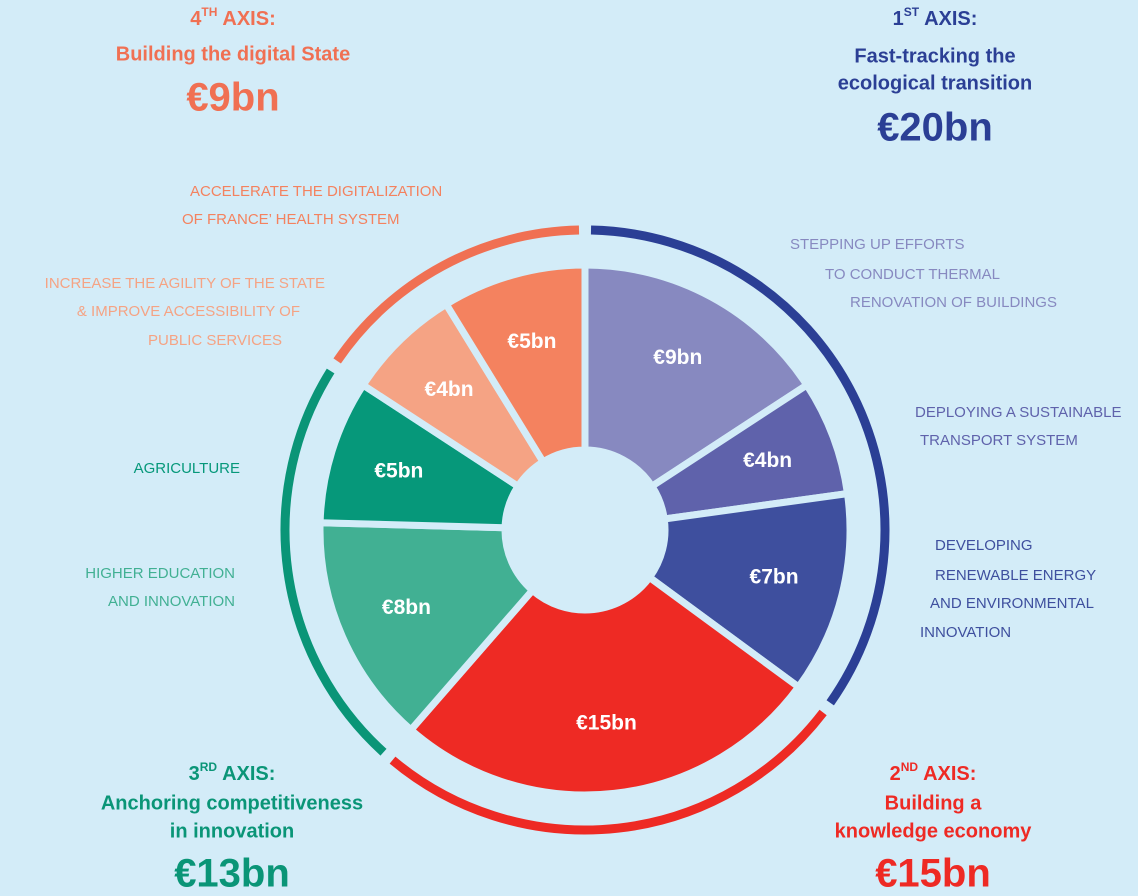 The height and width of the screenshot is (896, 1138). I want to click on segment-label: INCREASE THE AGILITY OF THE STATE, so click(185, 283).